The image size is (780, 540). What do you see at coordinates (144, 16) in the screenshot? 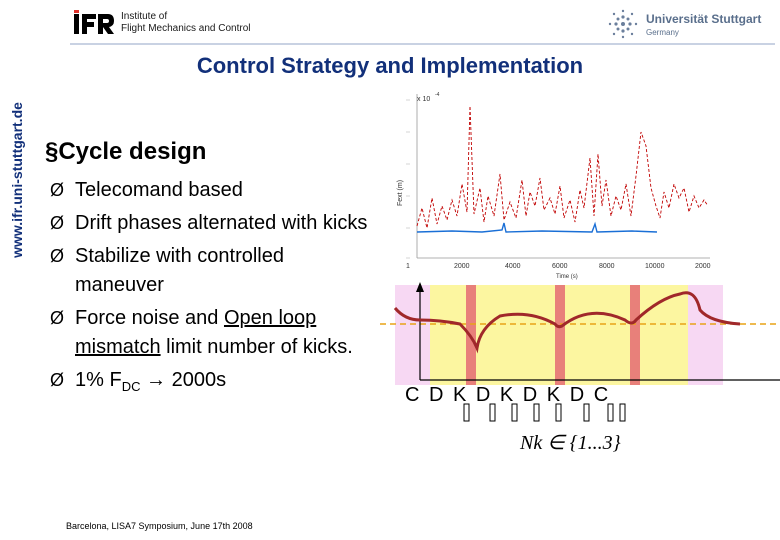
I see `institute-line1: Institute of` at bounding box center [144, 16].